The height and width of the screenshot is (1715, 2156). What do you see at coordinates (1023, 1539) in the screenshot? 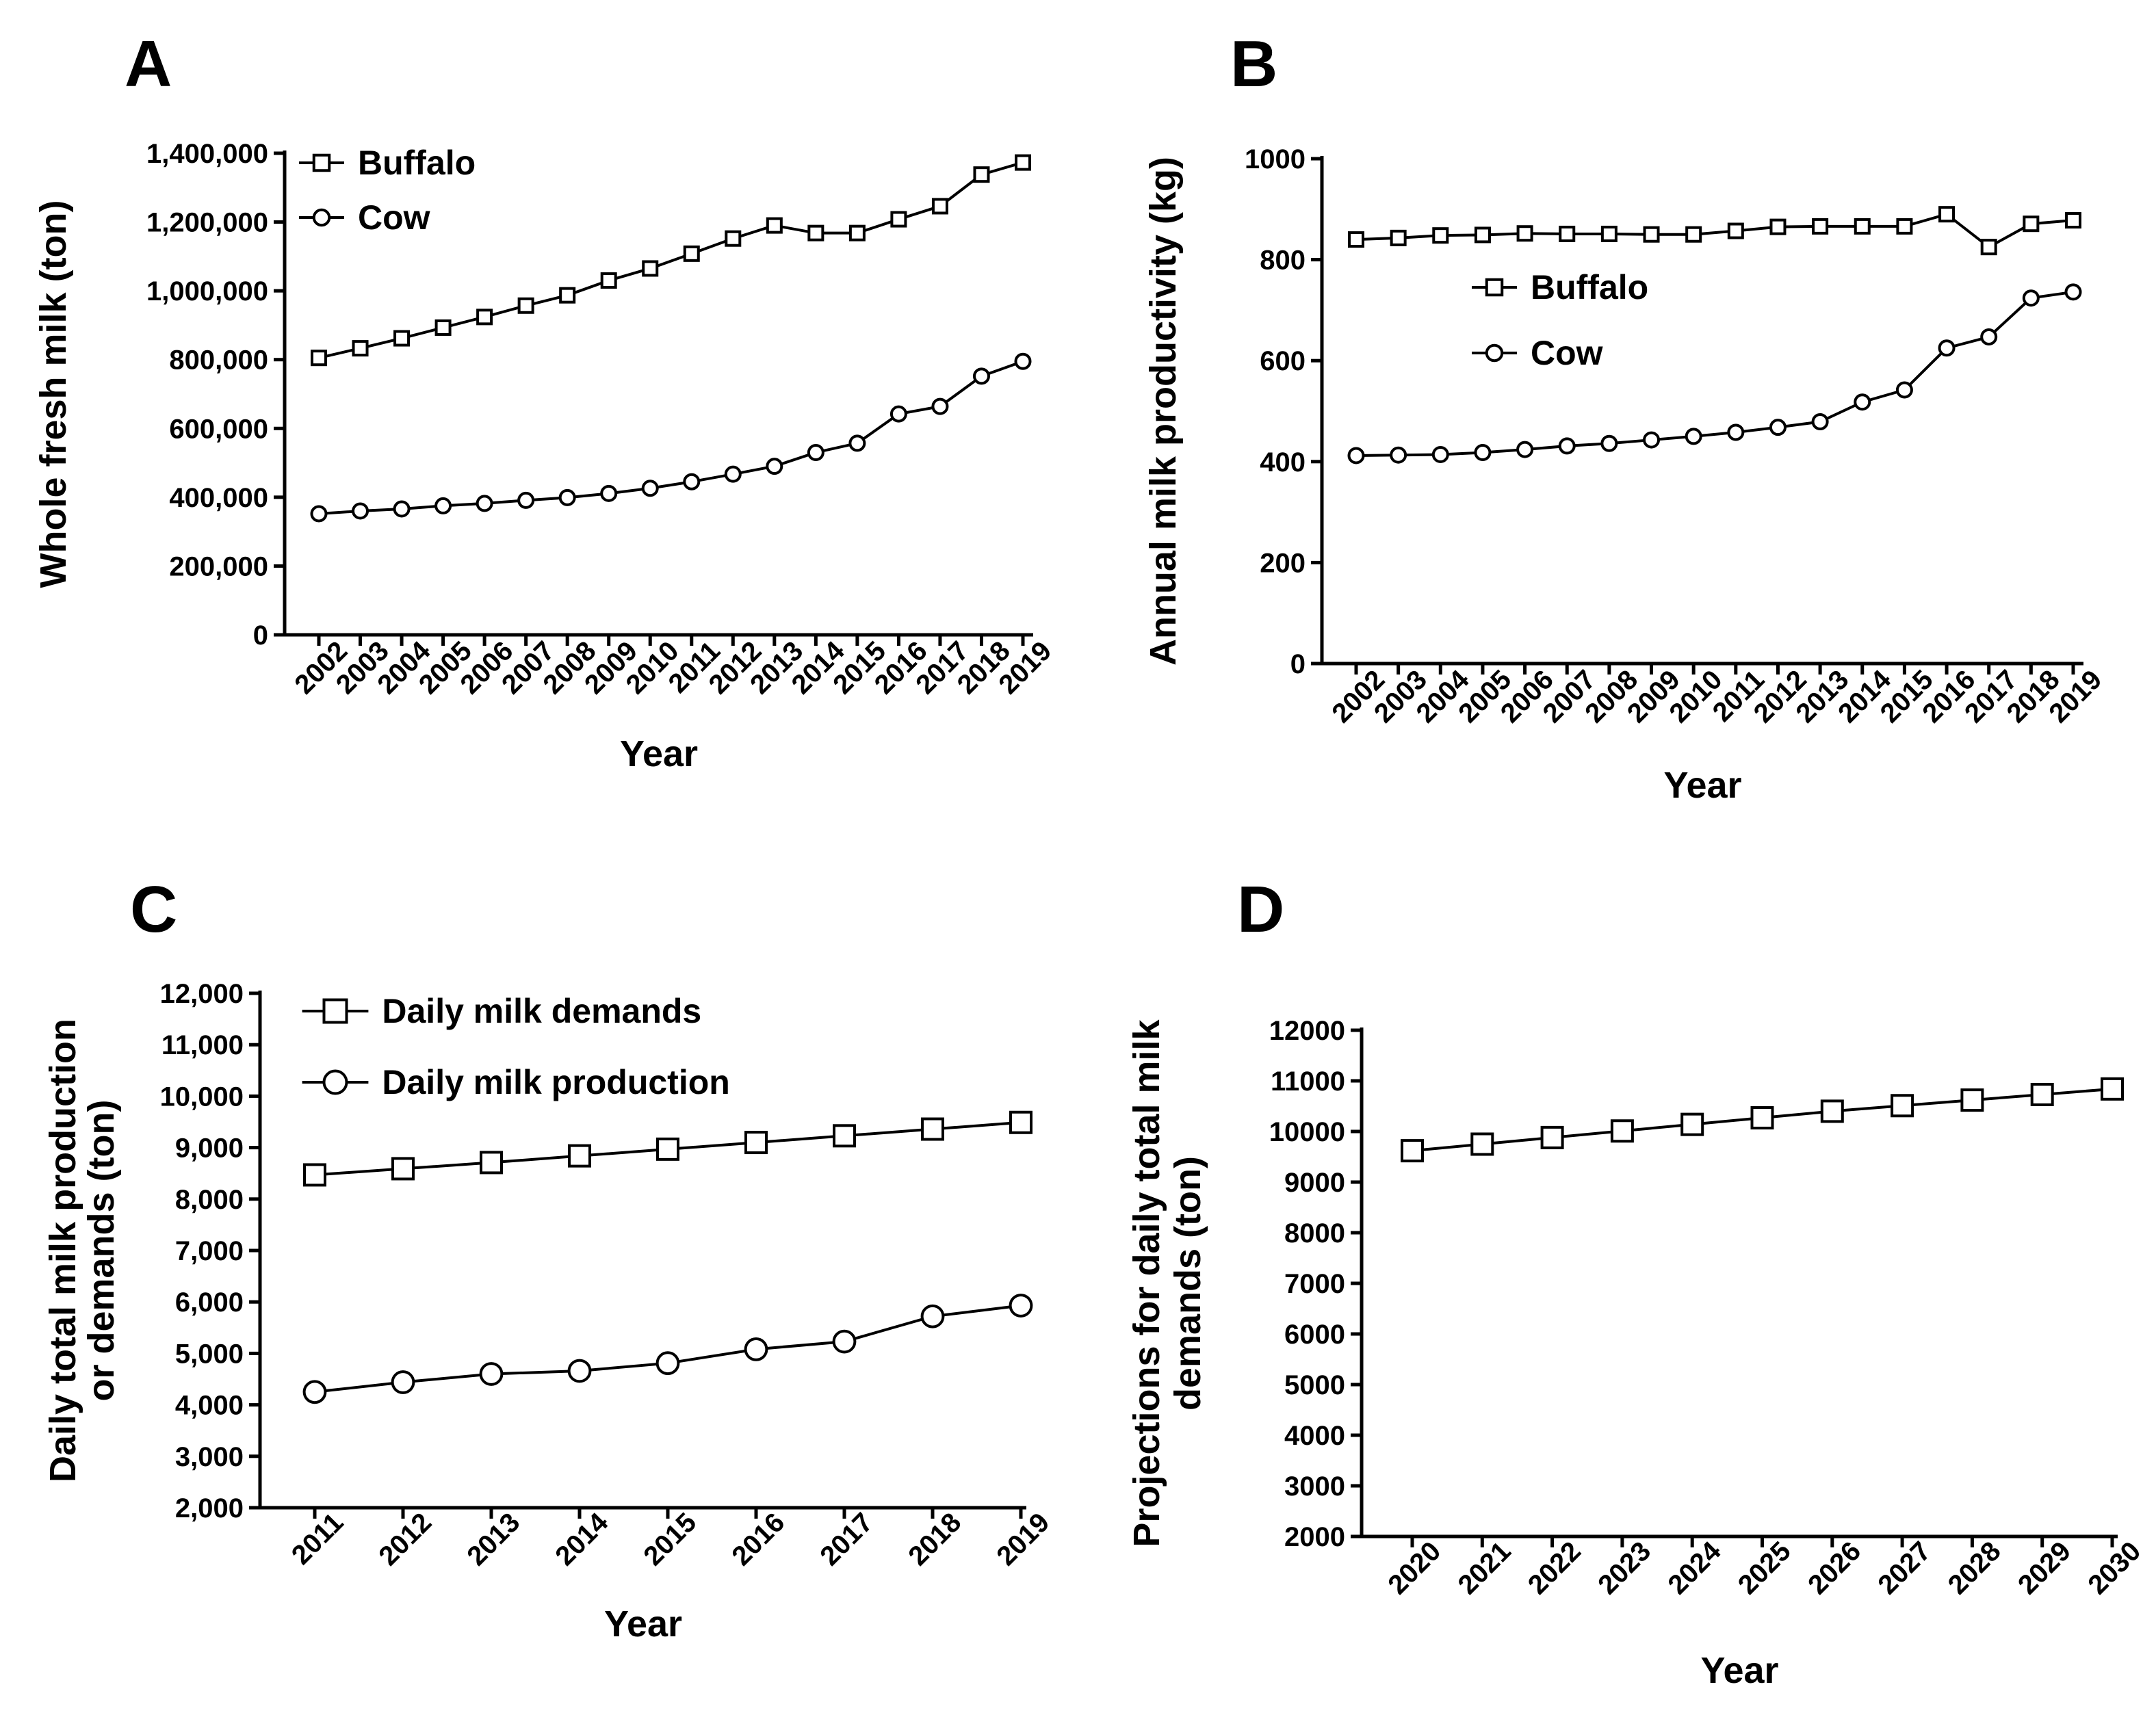
I see `panel-c-x-tick-label: 2019` at bounding box center [1023, 1539].